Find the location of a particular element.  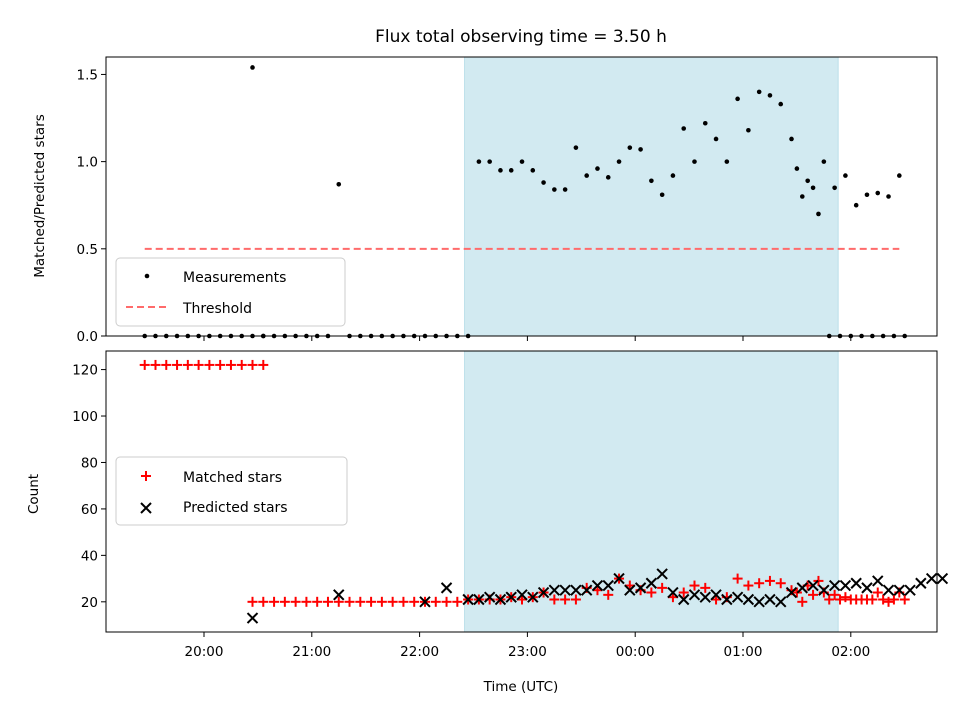

bottom-x-tick-label: 00:00 is located at coordinates (635, 652).